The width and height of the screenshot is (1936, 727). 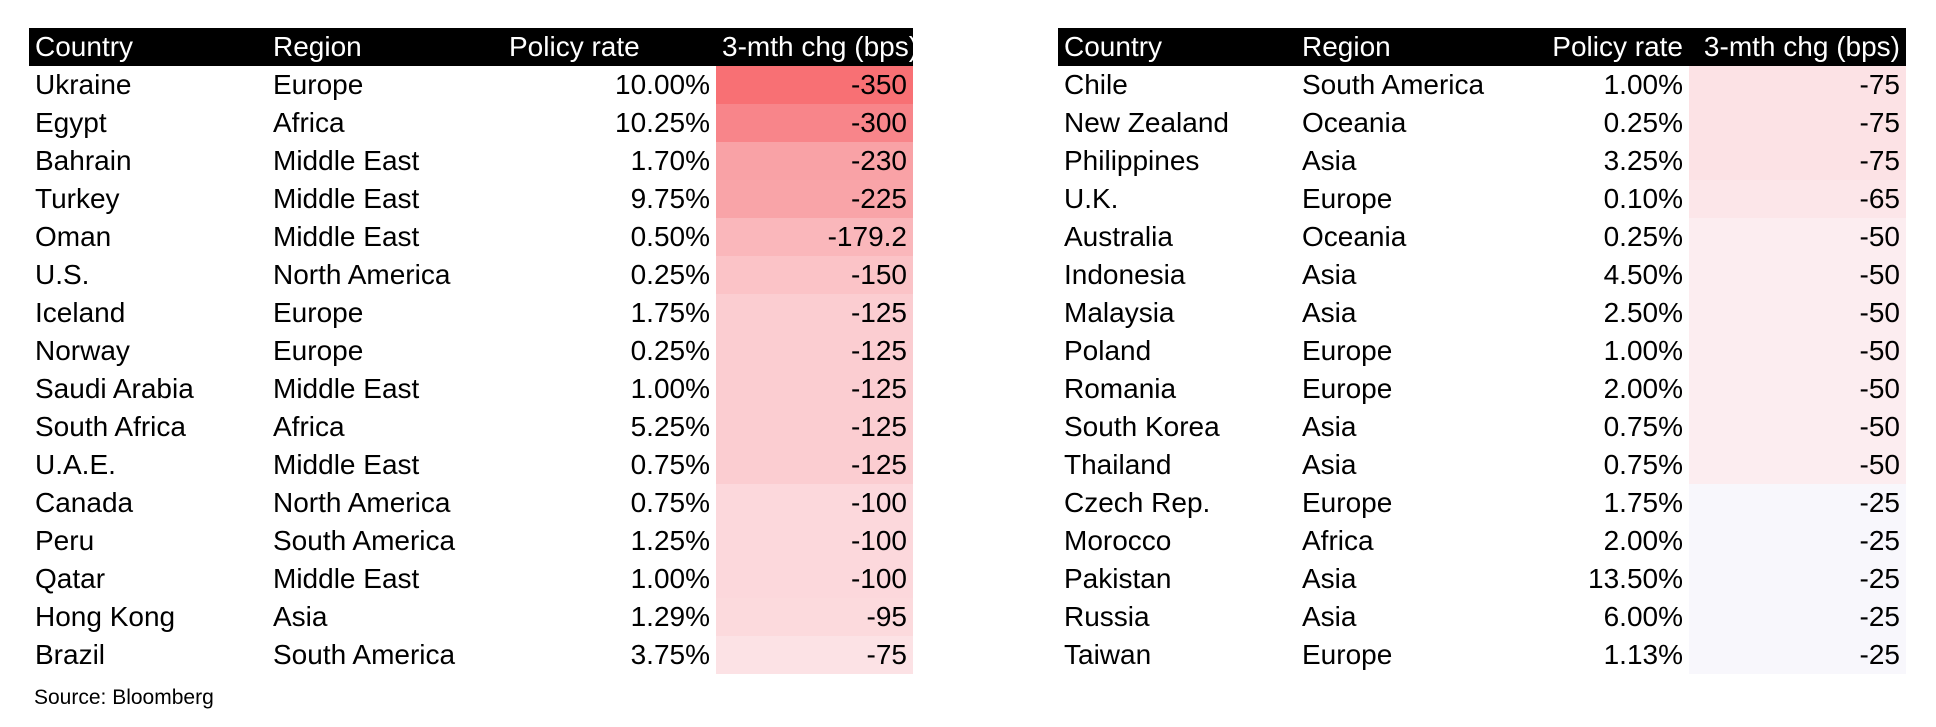 What do you see at coordinates (114, 388) in the screenshot?
I see `cell-country: Saudi Arabia` at bounding box center [114, 388].